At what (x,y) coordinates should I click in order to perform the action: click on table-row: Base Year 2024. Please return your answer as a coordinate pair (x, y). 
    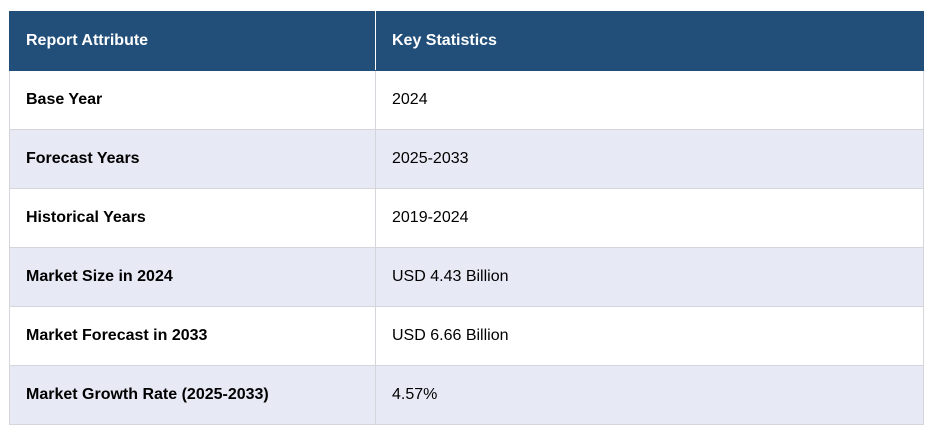
    Looking at the image, I should click on (466, 100).